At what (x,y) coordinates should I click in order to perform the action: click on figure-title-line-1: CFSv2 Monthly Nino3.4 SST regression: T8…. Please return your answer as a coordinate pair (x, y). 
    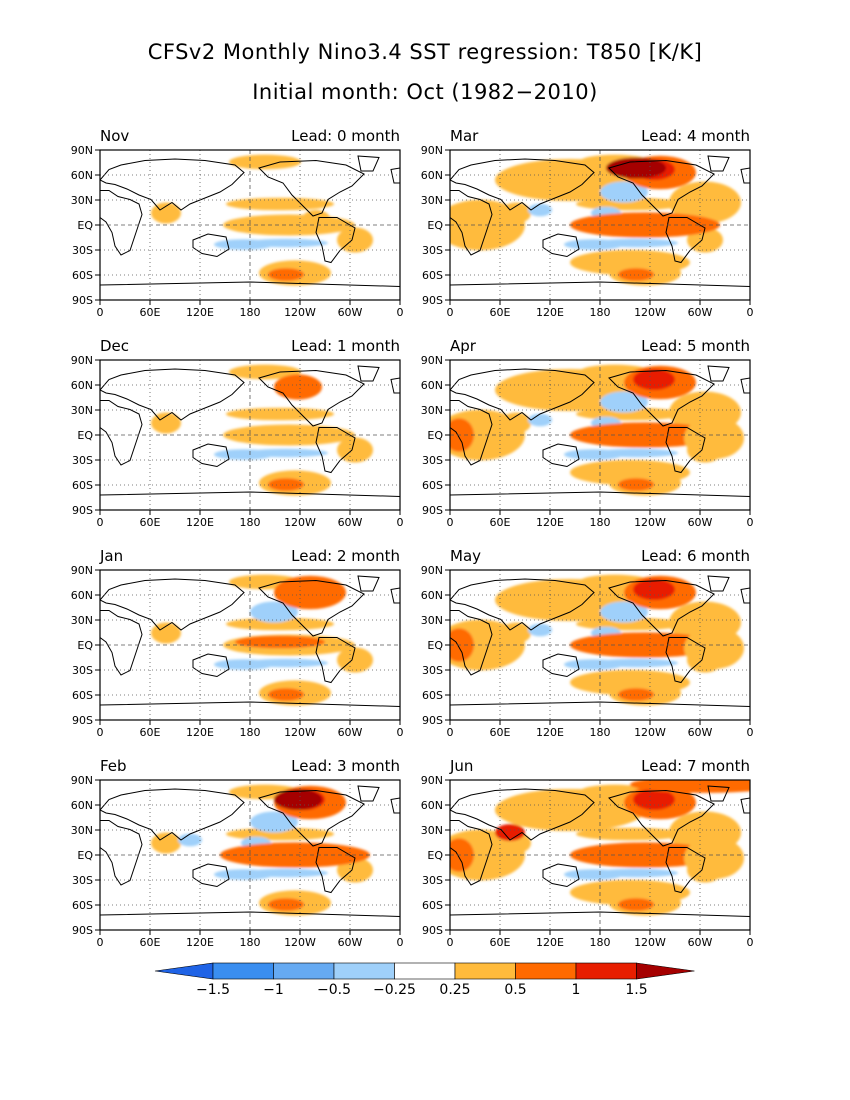
    Looking at the image, I should click on (425, 52).